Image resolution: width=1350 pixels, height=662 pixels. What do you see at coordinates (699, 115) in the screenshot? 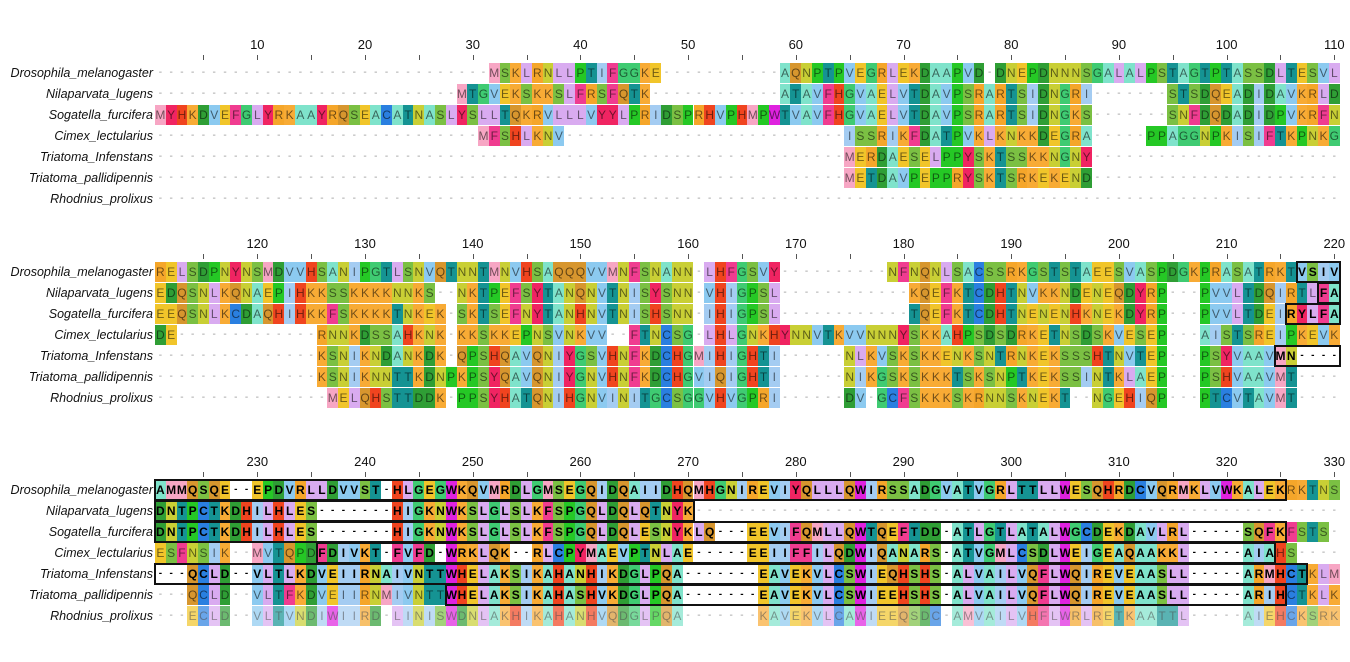
I see `residue: R` at bounding box center [699, 115].